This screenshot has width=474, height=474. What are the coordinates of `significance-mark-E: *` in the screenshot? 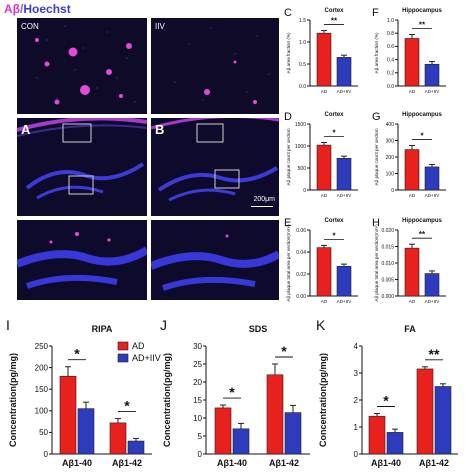 It's located at (334, 235).